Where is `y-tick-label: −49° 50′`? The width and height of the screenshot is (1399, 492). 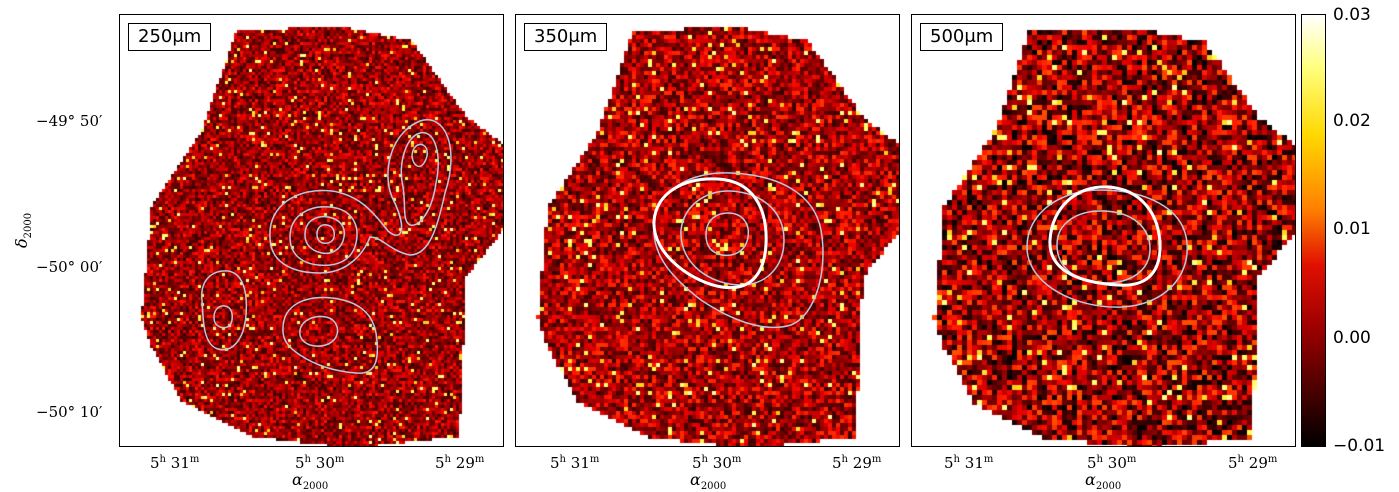
y-tick-label: −49° 50′ is located at coordinates (69, 121).